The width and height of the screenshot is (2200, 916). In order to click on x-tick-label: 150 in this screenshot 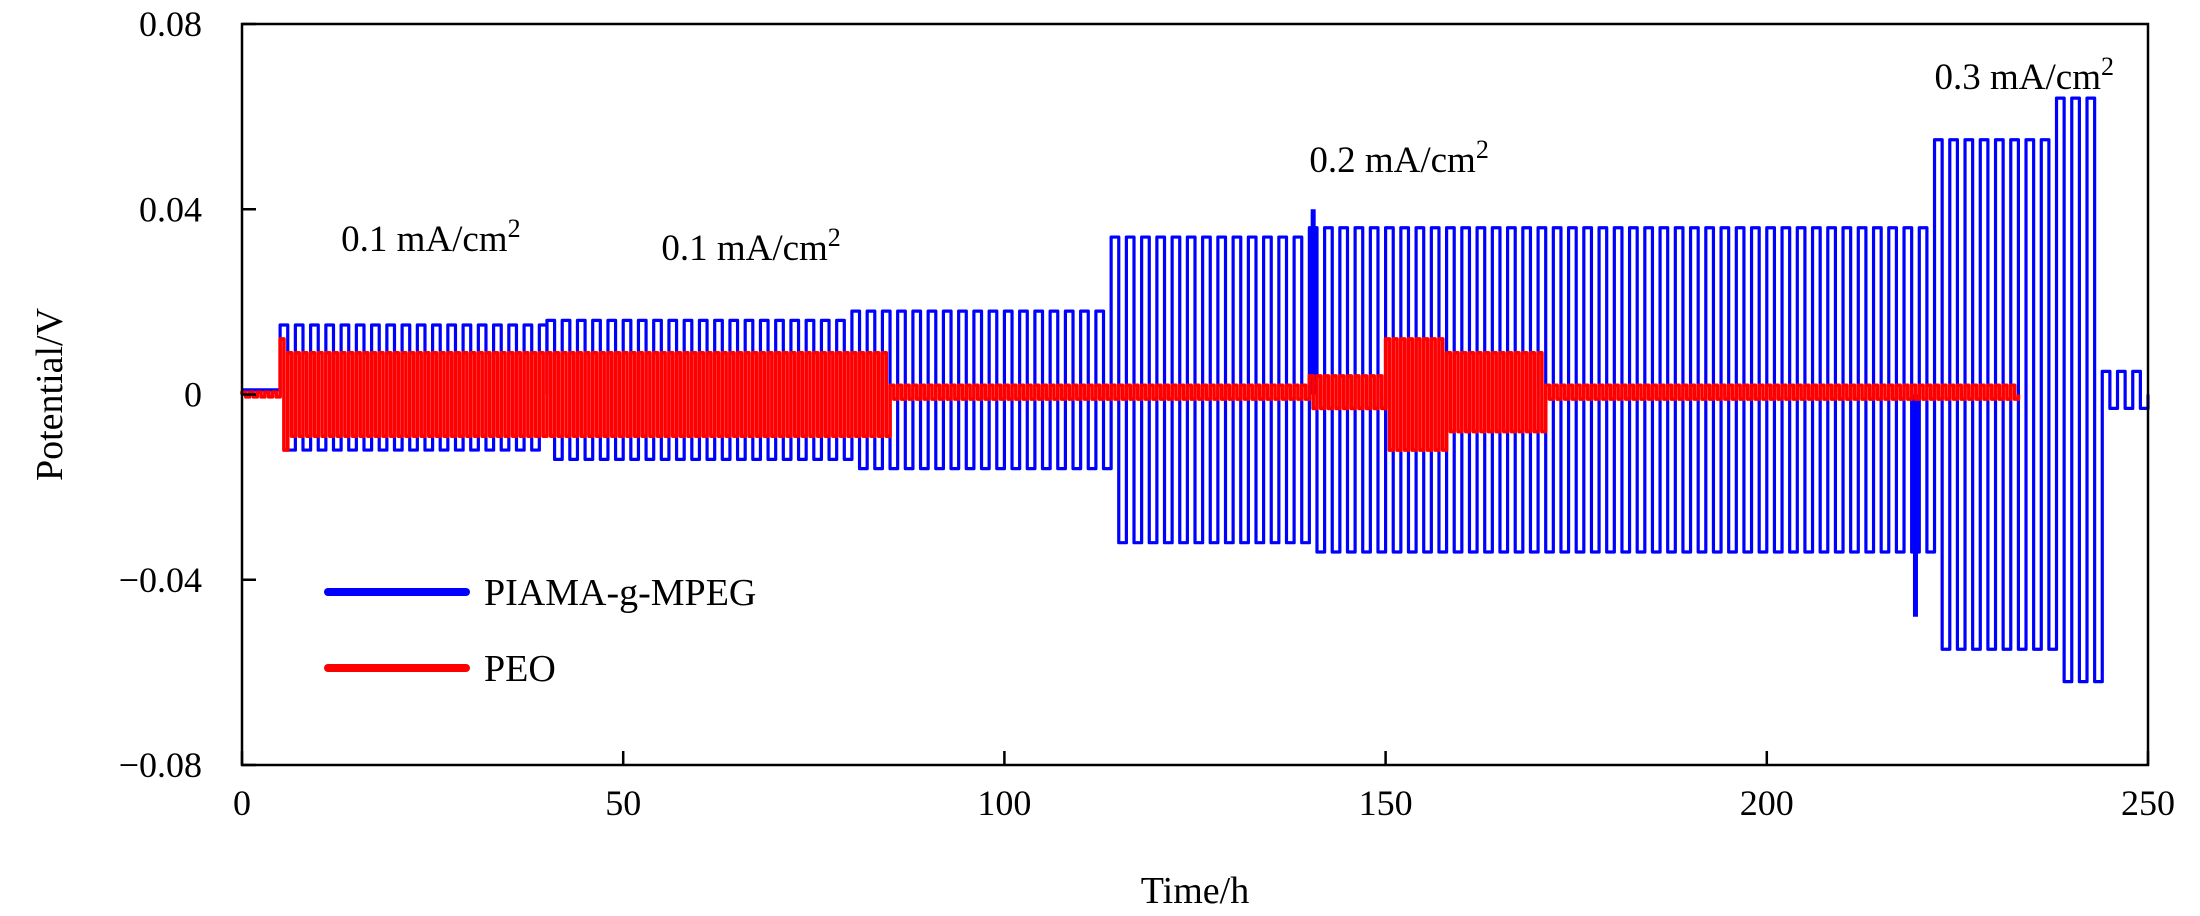, I will do `click(1386, 803)`.